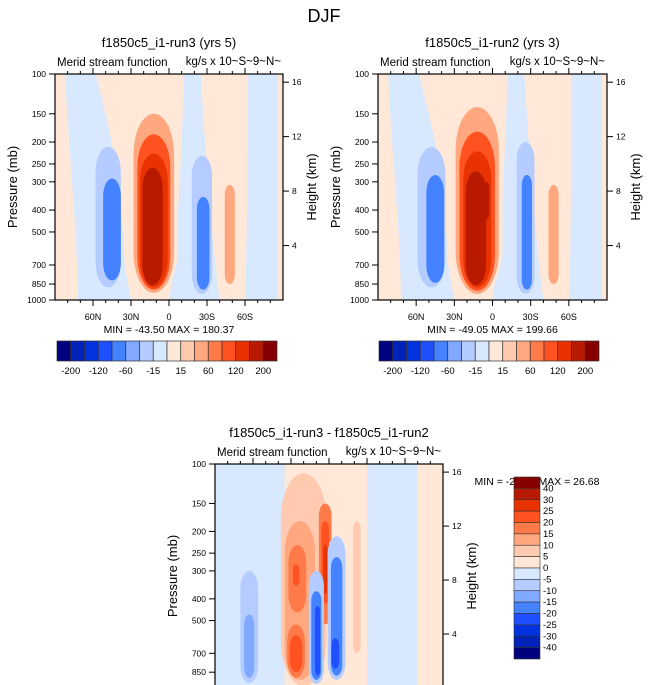  I want to click on colorbar-label: -200, so click(70, 371).